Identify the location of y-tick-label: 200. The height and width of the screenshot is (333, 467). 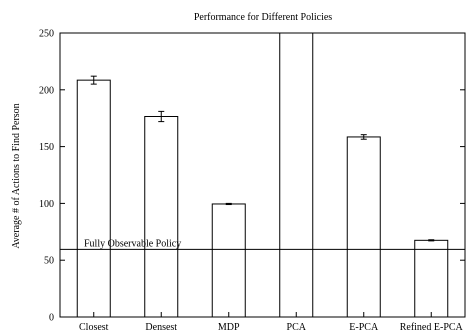
(46, 90).